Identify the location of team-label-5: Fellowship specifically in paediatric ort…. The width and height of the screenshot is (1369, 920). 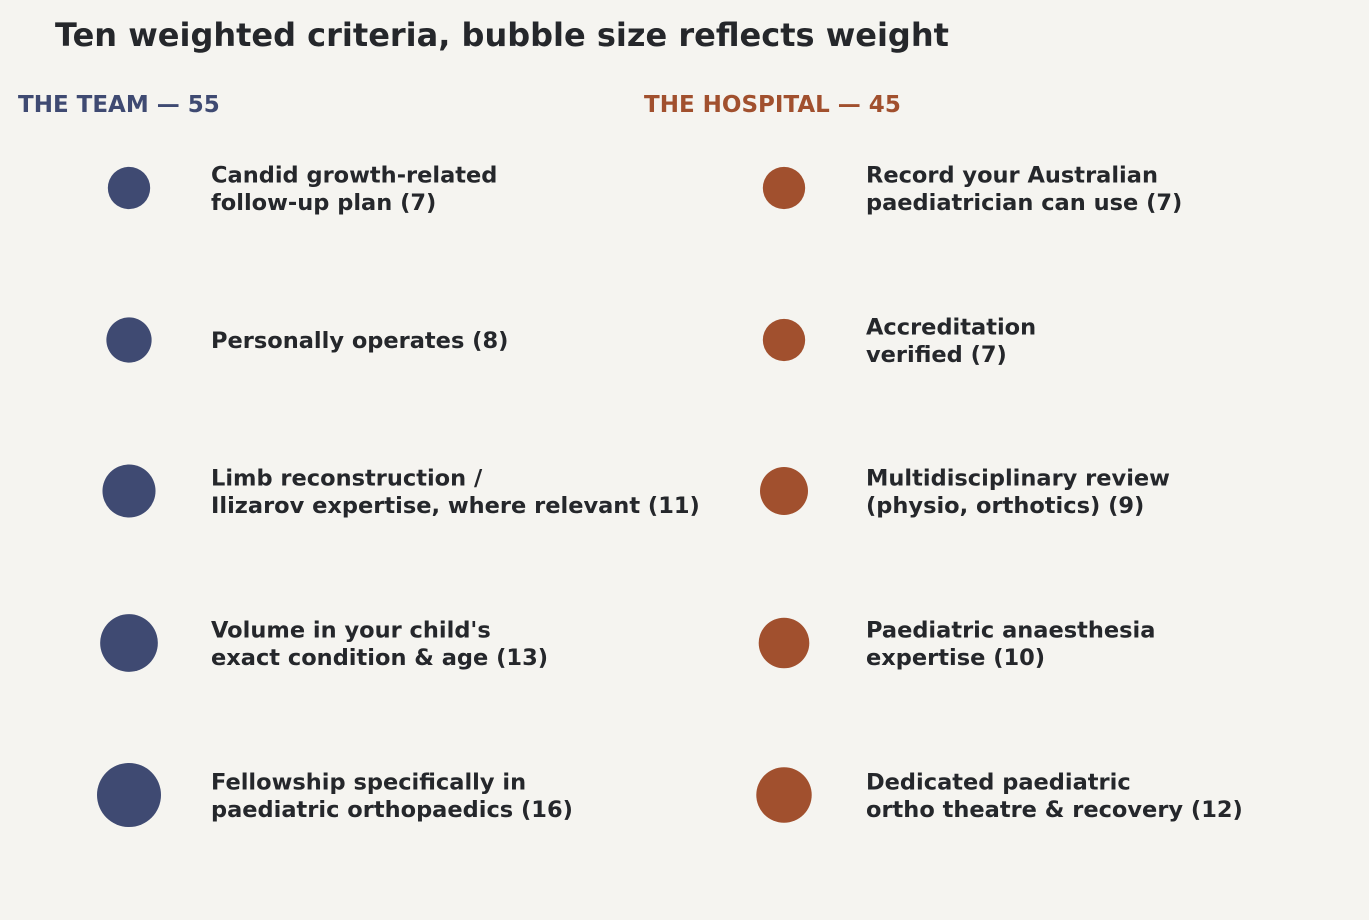
(392, 796).